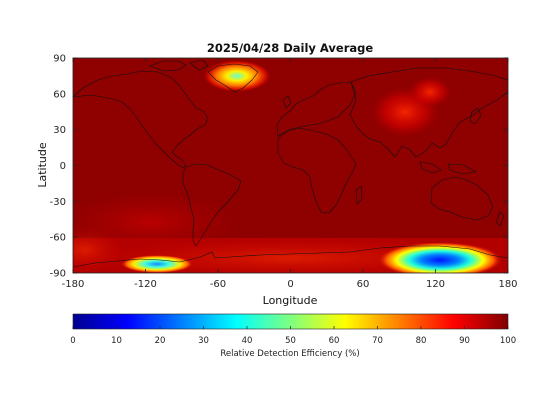 The width and height of the screenshot is (560, 420). I want to click on colorbar-tick-label: 10, so click(116, 341).